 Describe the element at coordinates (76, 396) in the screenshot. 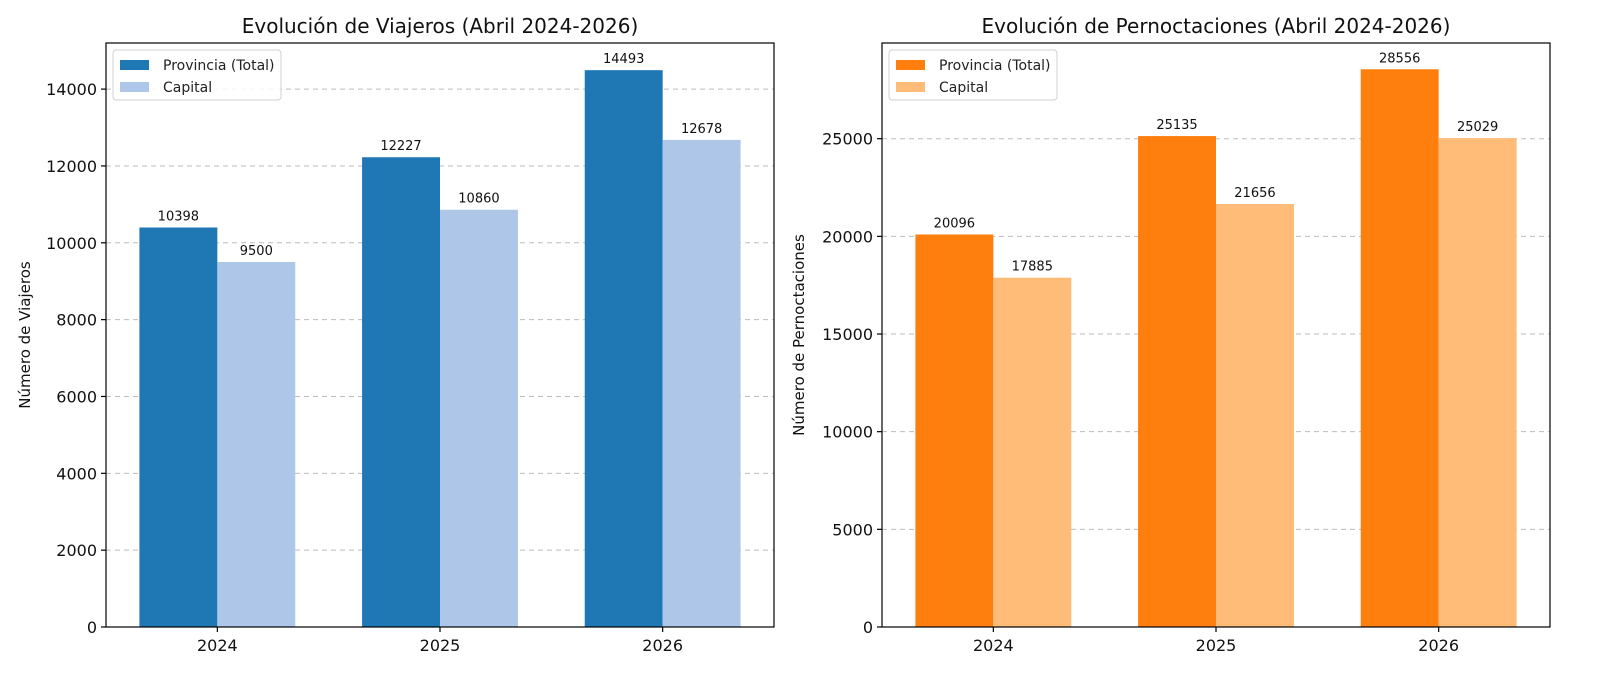

I see `y-tick-label: 6000` at that location.